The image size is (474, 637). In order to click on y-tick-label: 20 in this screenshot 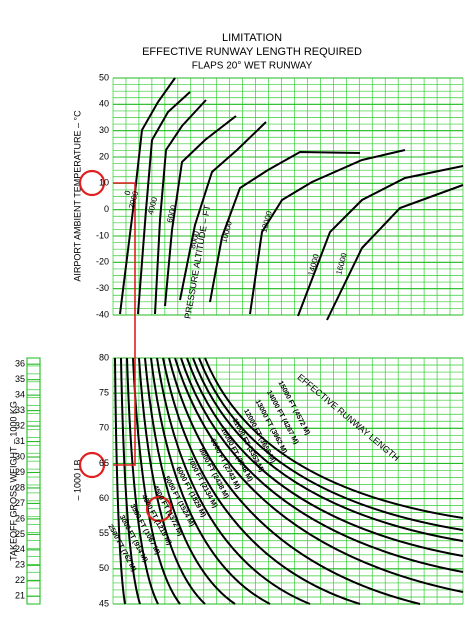, I will do `click(104, 156)`.